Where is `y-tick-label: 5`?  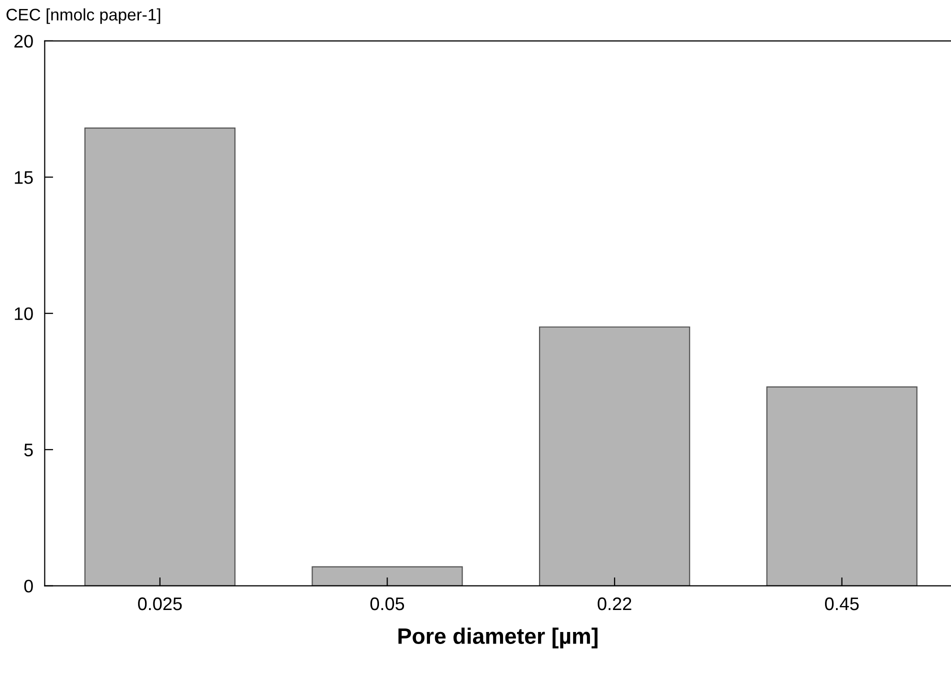 y-tick-label: 5 is located at coordinates (28, 450).